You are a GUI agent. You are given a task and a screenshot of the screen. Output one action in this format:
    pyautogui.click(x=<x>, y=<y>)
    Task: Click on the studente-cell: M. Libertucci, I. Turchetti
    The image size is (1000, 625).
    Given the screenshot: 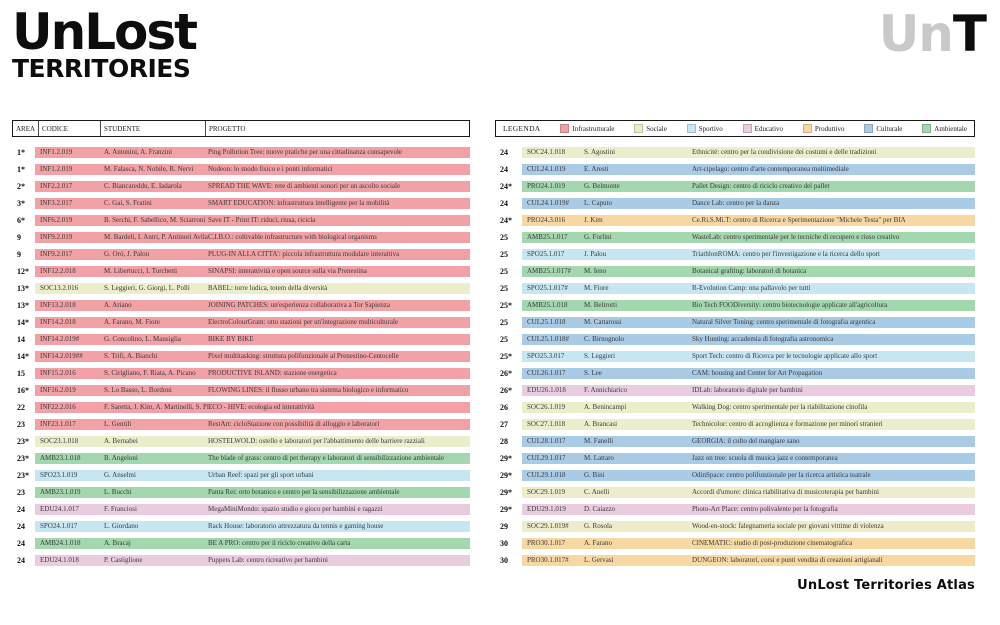 What is the action you would take?
    pyautogui.click(x=141, y=271)
    